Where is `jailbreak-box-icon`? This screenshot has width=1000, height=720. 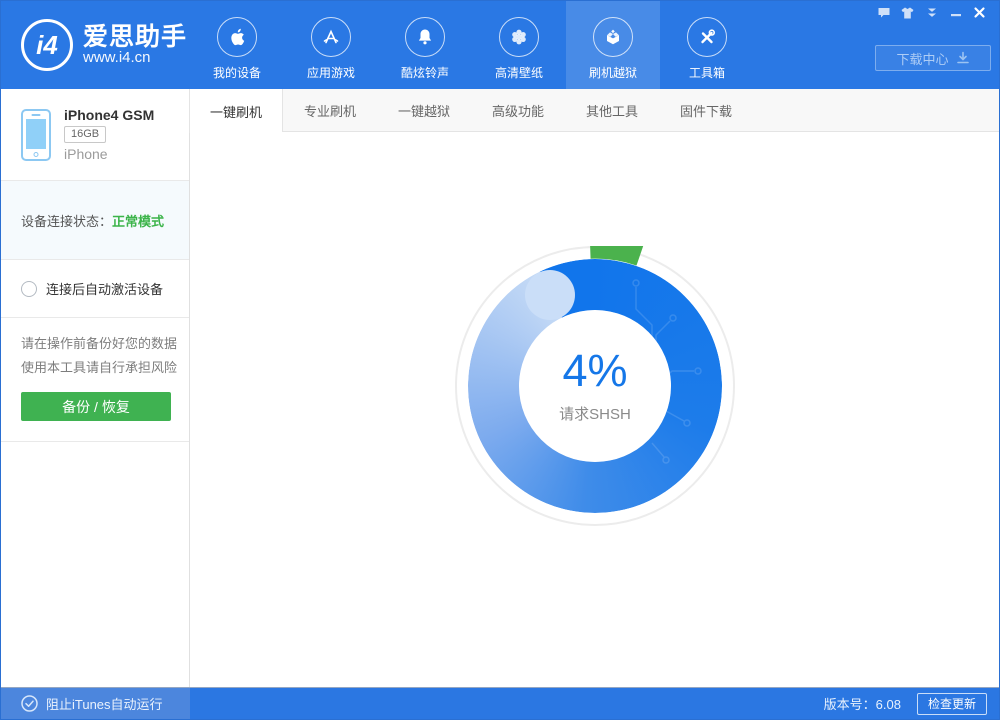 jailbreak-box-icon is located at coordinates (613, 37).